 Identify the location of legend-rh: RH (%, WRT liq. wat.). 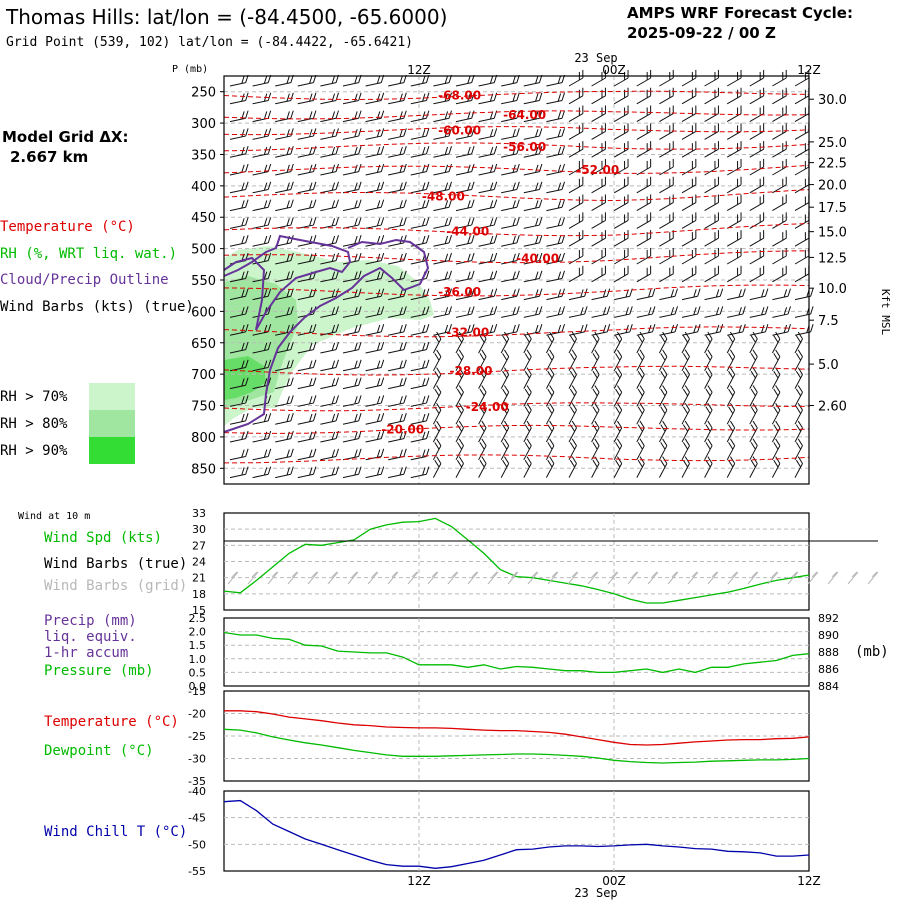
(88, 254).